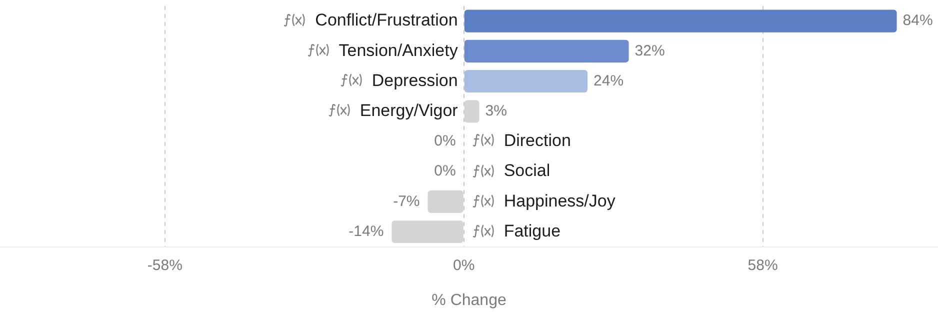 Image resolution: width=938 pixels, height=318 pixels. I want to click on data-label: 3%, so click(496, 111).